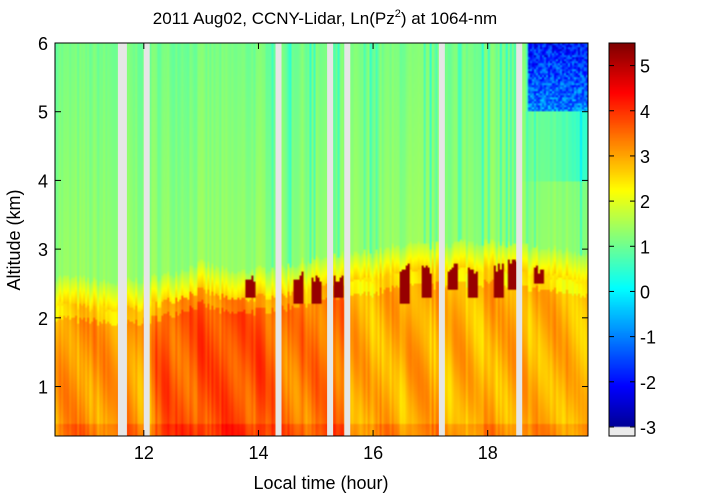  I want to click on colorbar, so click(622, 239).